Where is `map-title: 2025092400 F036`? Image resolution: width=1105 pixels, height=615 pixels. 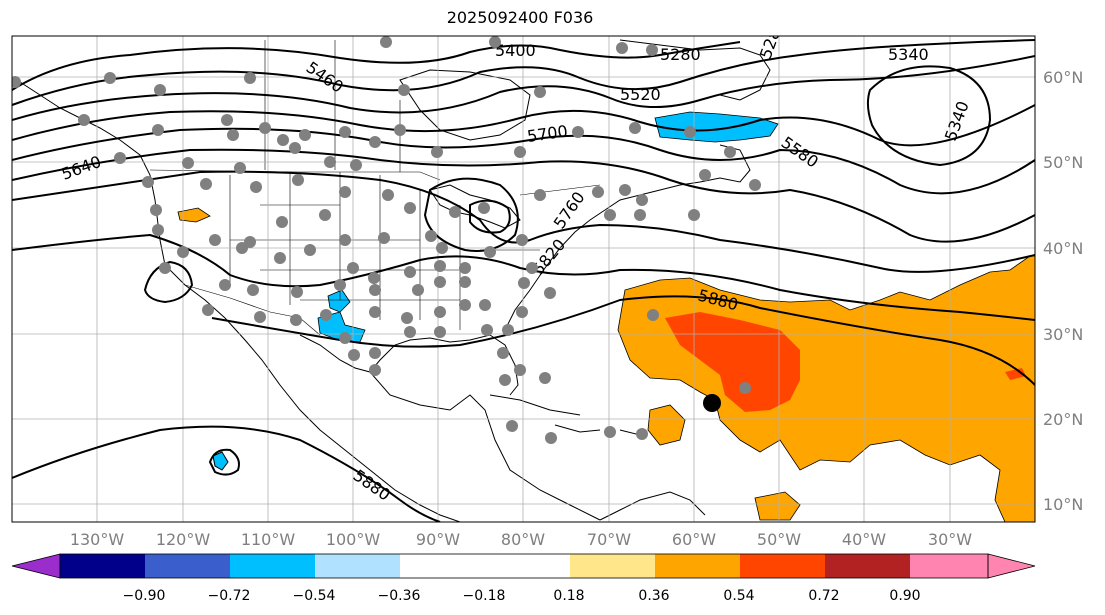
map-title: 2025092400 F036 is located at coordinates (520, 17).